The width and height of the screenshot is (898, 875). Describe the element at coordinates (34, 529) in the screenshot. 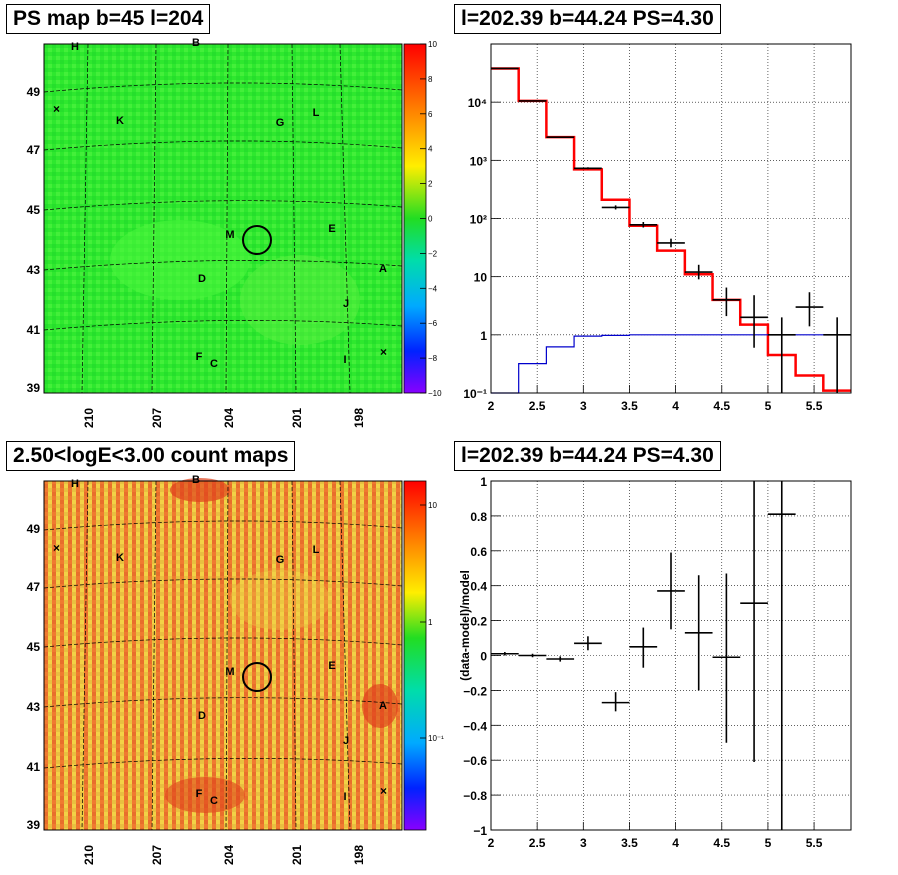

I see `lat-tick-label: 49` at that location.